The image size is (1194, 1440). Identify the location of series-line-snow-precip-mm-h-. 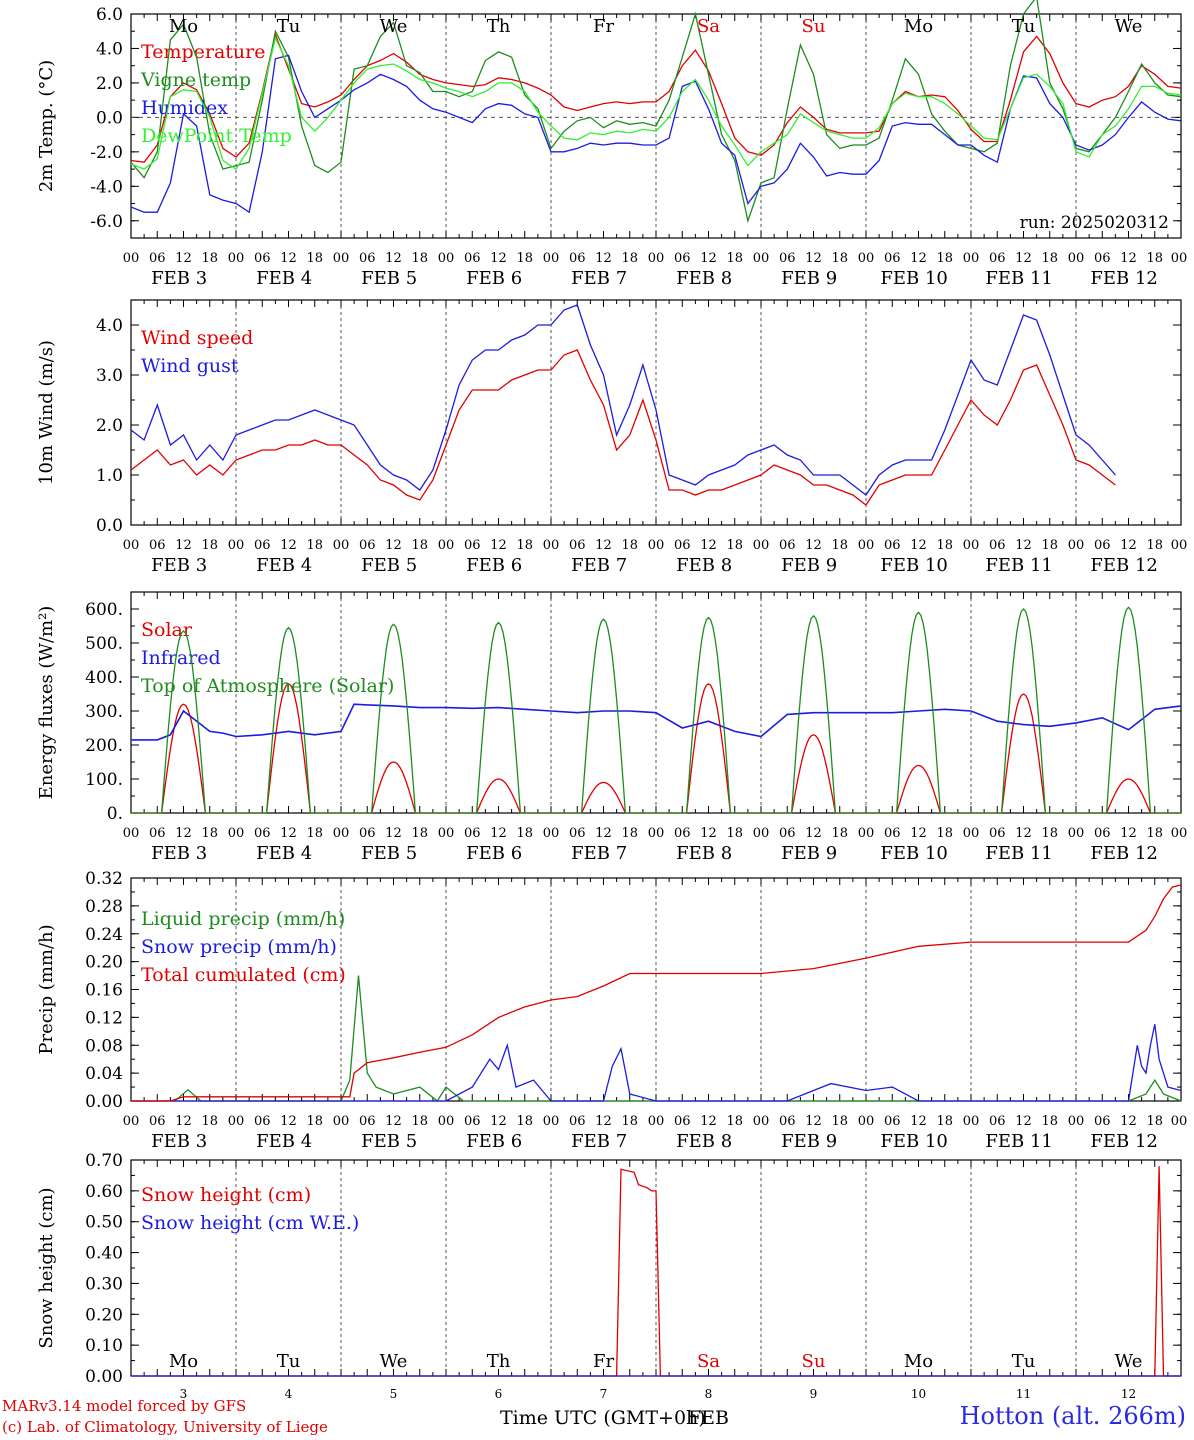
(656, 1063).